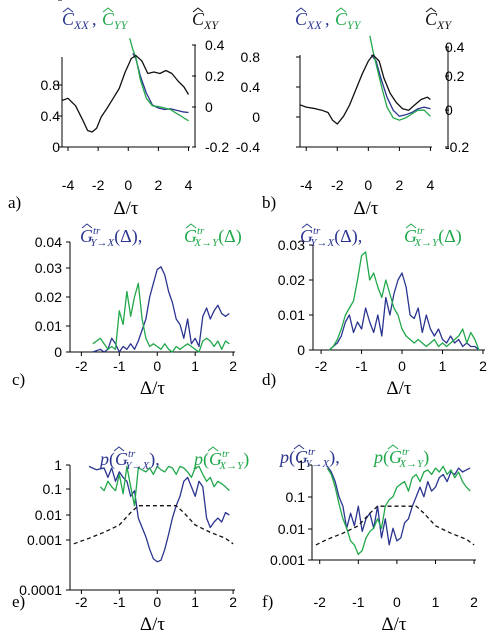  Describe the element at coordinates (215, 45) in the screenshot. I see `right-y-tick-label: 0.4` at that location.